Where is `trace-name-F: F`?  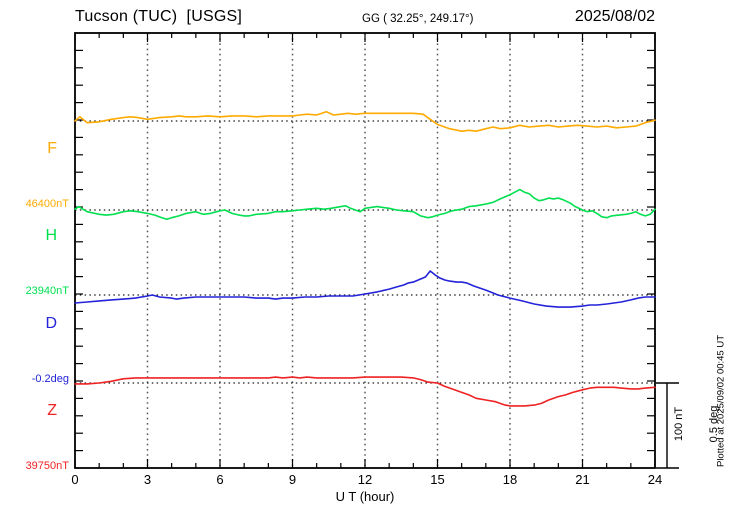
trace-name-F: F is located at coordinates (52, 148).